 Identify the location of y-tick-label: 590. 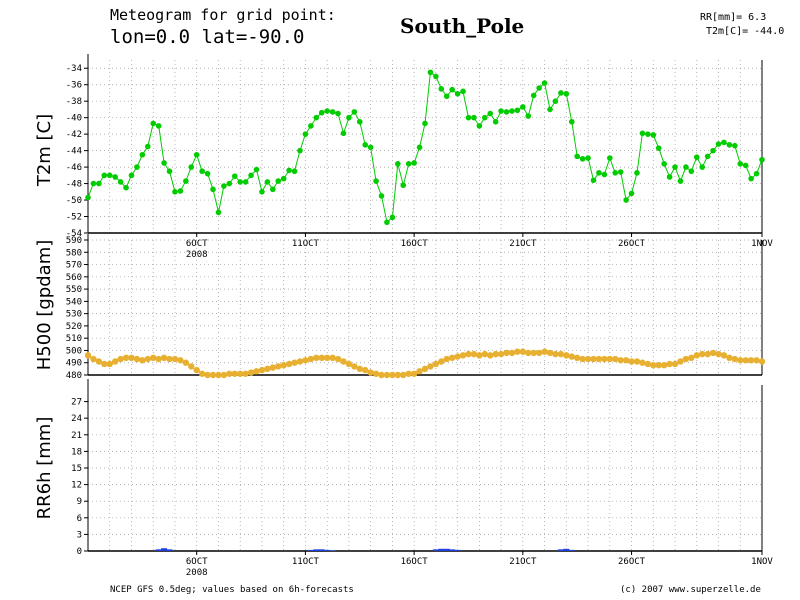
(74, 241).